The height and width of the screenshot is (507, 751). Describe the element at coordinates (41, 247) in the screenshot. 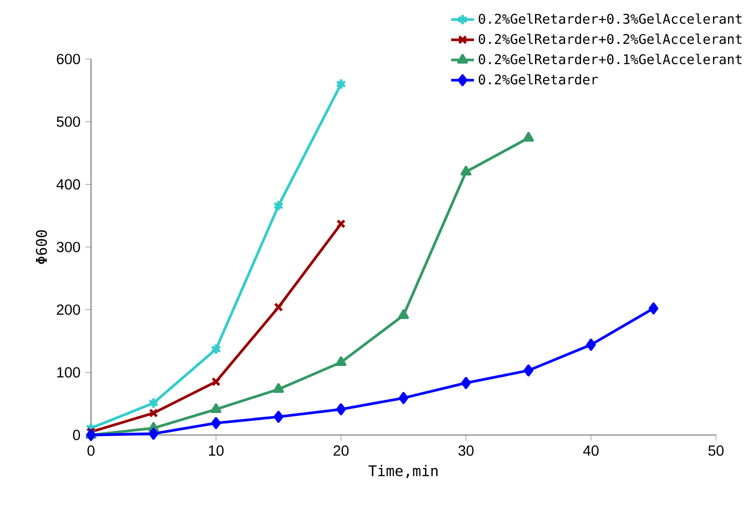

I see `y-axis-title: Φ600` at that location.